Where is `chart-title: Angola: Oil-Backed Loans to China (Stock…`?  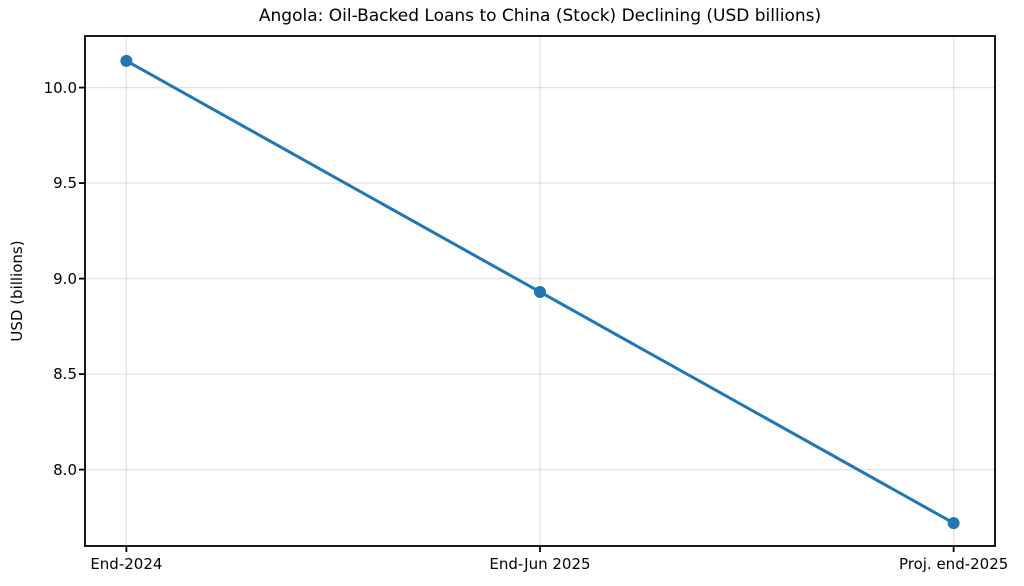 chart-title: Angola: Oil-Backed Loans to China (Stock… is located at coordinates (540, 16).